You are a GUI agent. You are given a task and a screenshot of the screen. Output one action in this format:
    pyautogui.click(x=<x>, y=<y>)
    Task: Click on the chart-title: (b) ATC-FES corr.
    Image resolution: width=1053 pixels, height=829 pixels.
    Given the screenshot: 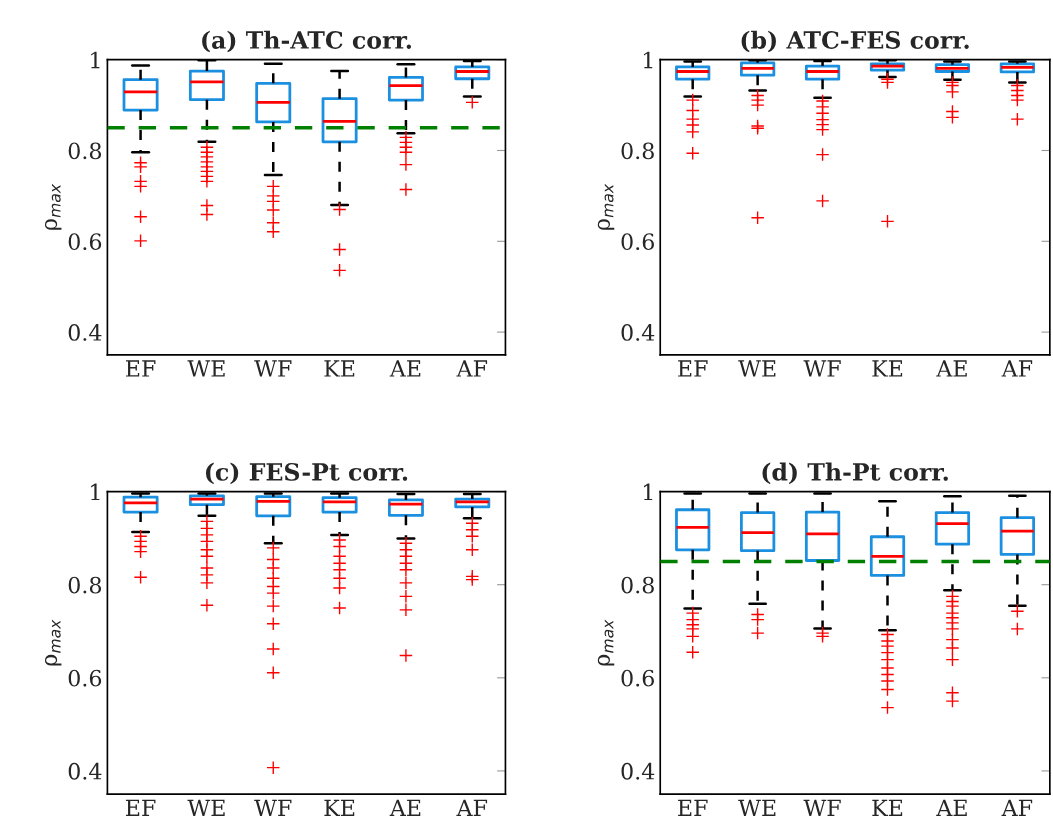 What is the action you would take?
    pyautogui.click(x=855, y=41)
    